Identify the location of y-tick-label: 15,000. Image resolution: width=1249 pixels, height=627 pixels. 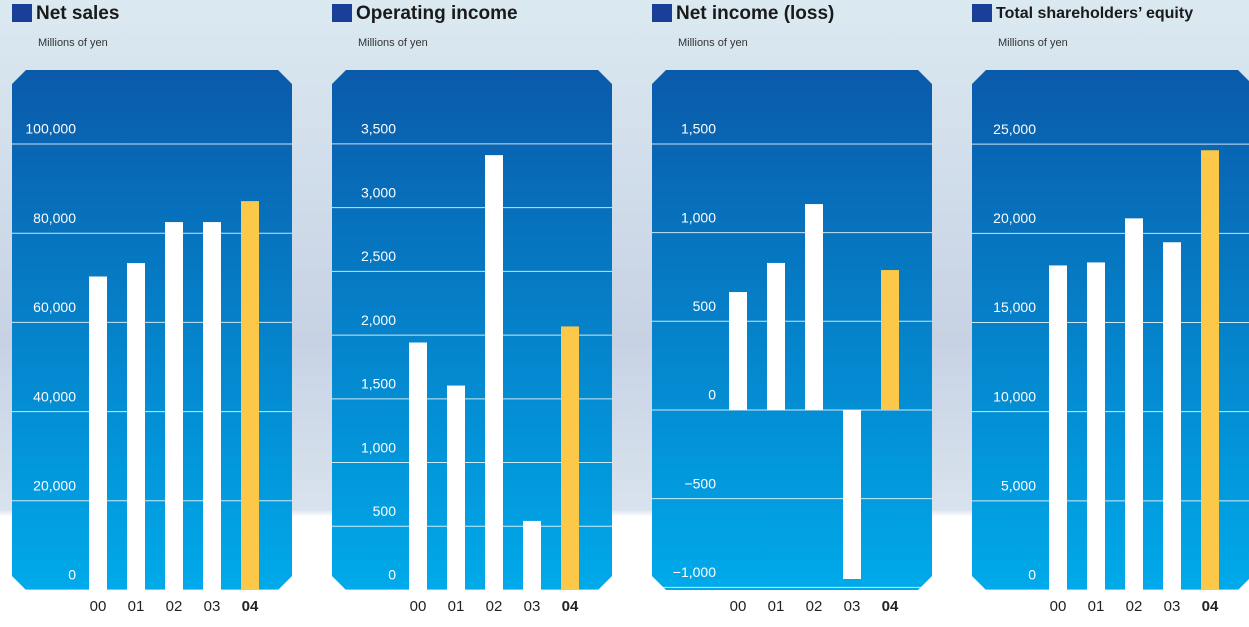
(1014, 307).